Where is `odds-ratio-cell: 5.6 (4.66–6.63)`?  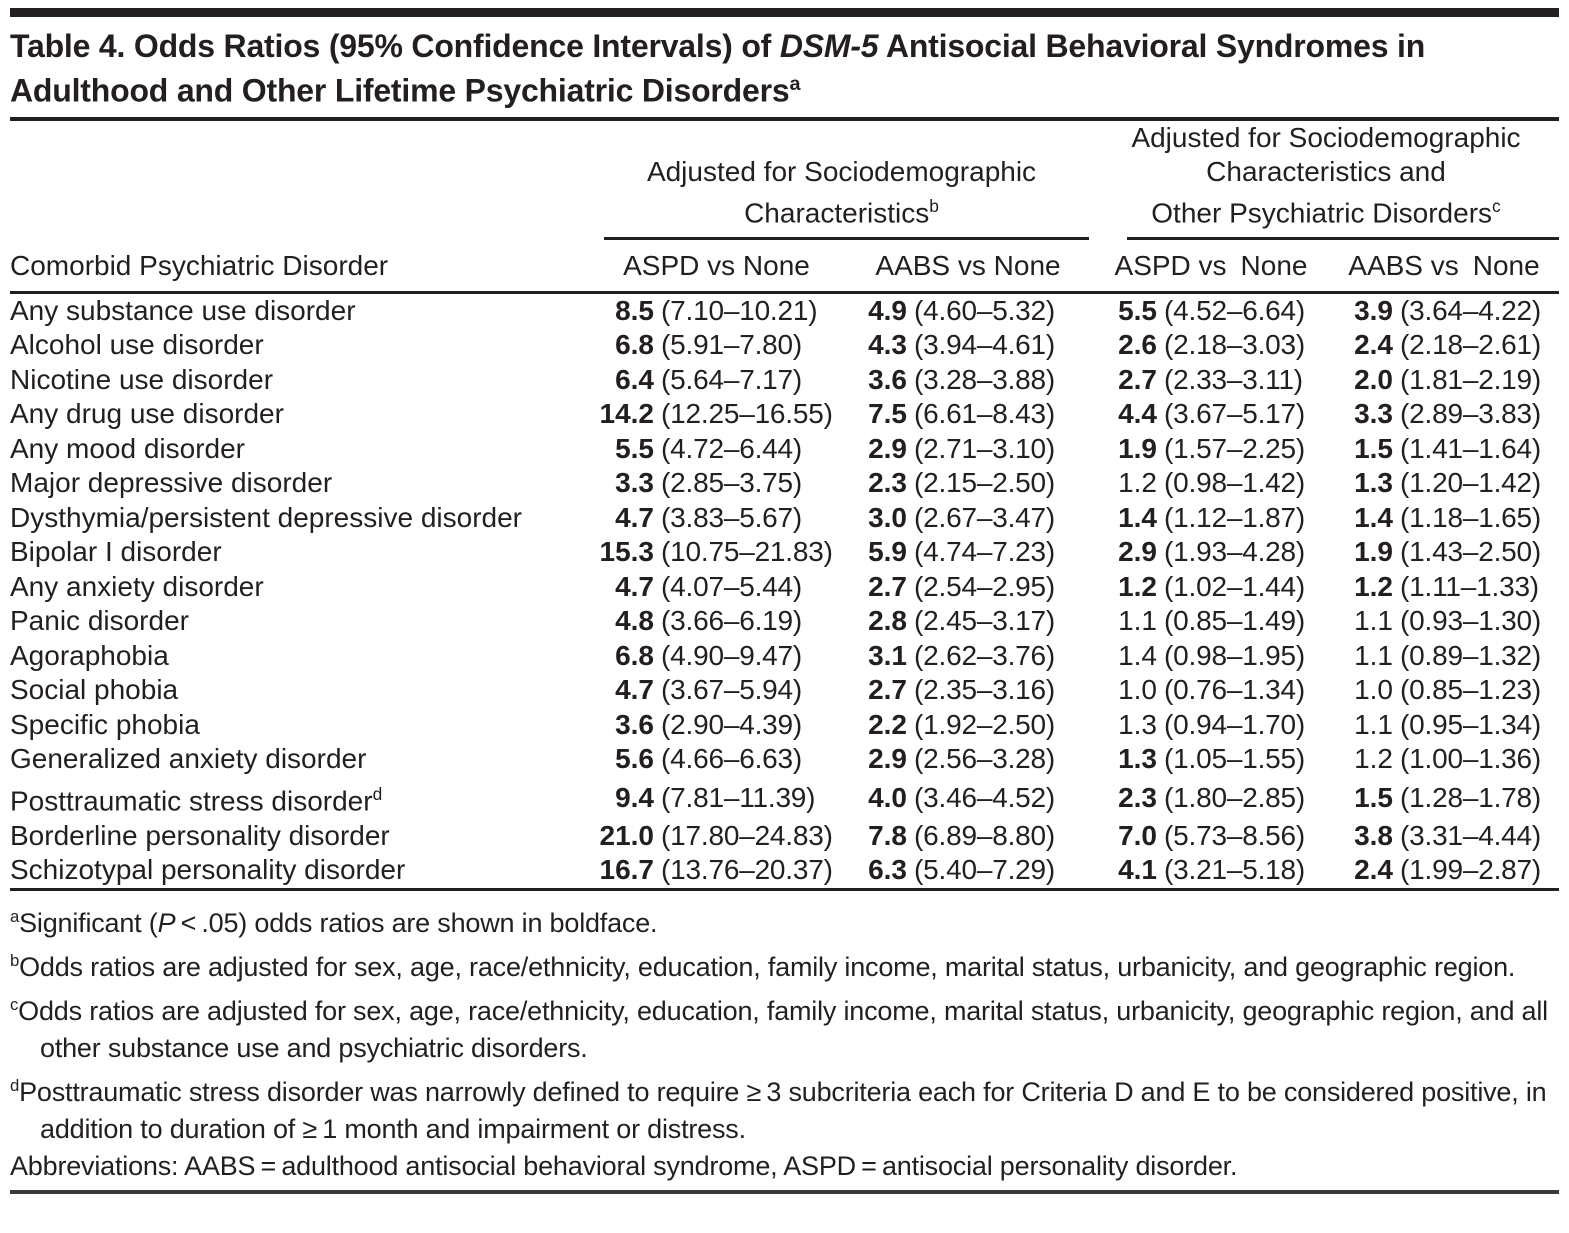
odds-ratio-cell: 5.6 (4.66–6.63) is located at coordinates (709, 759).